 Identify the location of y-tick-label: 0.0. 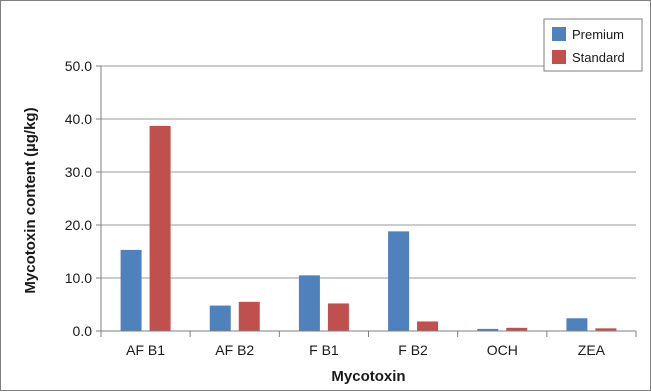
(83, 331).